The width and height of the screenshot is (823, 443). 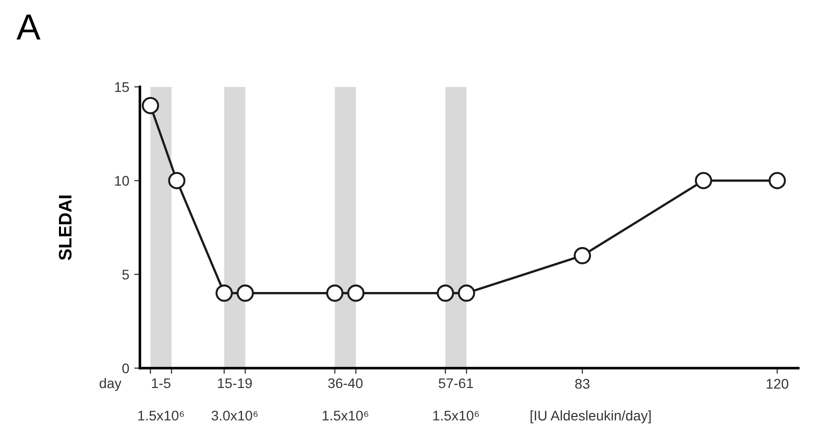 I want to click on band-label: 36-40, so click(x=345, y=383).